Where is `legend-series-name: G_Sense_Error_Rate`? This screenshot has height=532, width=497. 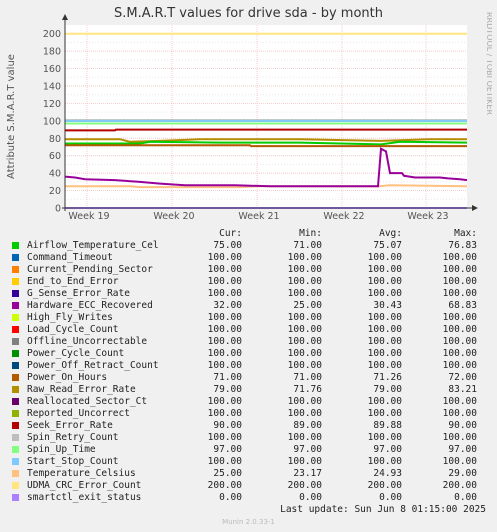
legend-series-name: G_Sense_Error_Rate is located at coordinates (78, 293).